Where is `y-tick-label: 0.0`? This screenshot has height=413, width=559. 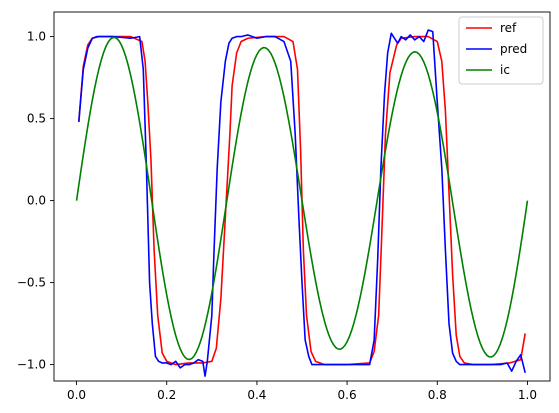
y-tick-label: 0.0 is located at coordinates (36, 201).